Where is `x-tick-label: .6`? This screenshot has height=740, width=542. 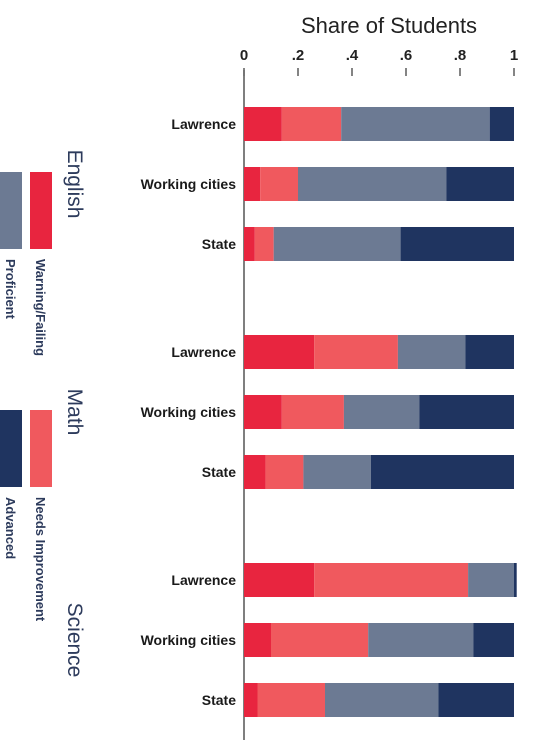 x-tick-label: .6 is located at coordinates (406, 55).